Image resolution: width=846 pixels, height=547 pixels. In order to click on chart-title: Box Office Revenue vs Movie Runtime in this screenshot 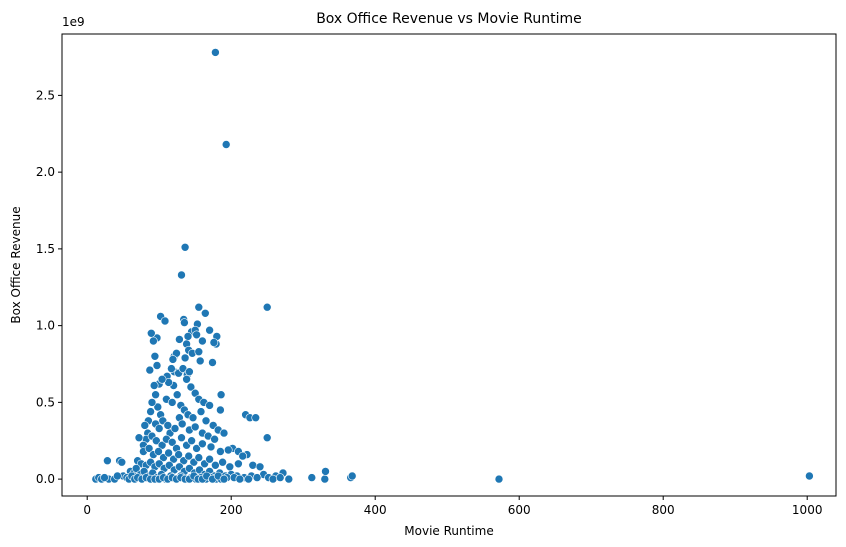, I will do `click(449, 19)`.